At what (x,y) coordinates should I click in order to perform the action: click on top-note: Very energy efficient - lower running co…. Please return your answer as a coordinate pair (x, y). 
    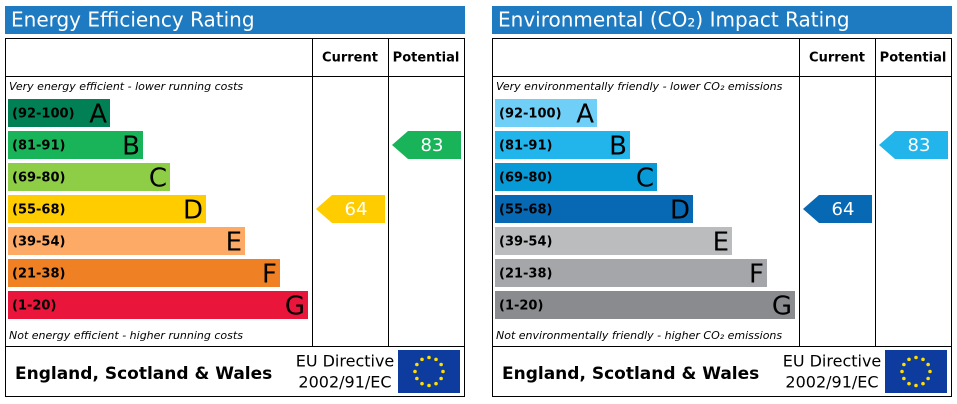
    Looking at the image, I should click on (126, 86).